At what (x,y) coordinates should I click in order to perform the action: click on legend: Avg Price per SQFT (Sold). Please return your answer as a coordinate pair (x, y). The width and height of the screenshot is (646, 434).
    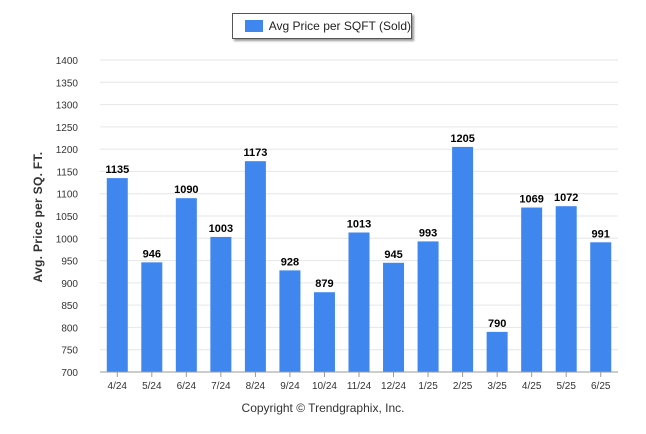
    Looking at the image, I should click on (322, 26).